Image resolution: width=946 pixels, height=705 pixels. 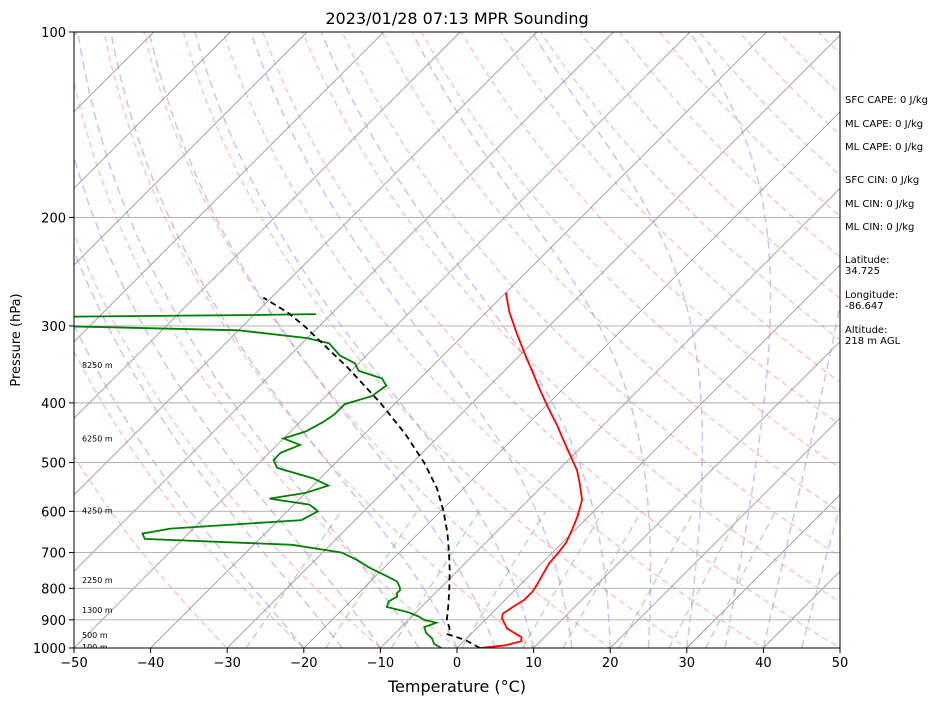 What do you see at coordinates (884, 124) in the screenshot?
I see `ml-cape-text: ML CAPE: 0 J/kg` at bounding box center [884, 124].